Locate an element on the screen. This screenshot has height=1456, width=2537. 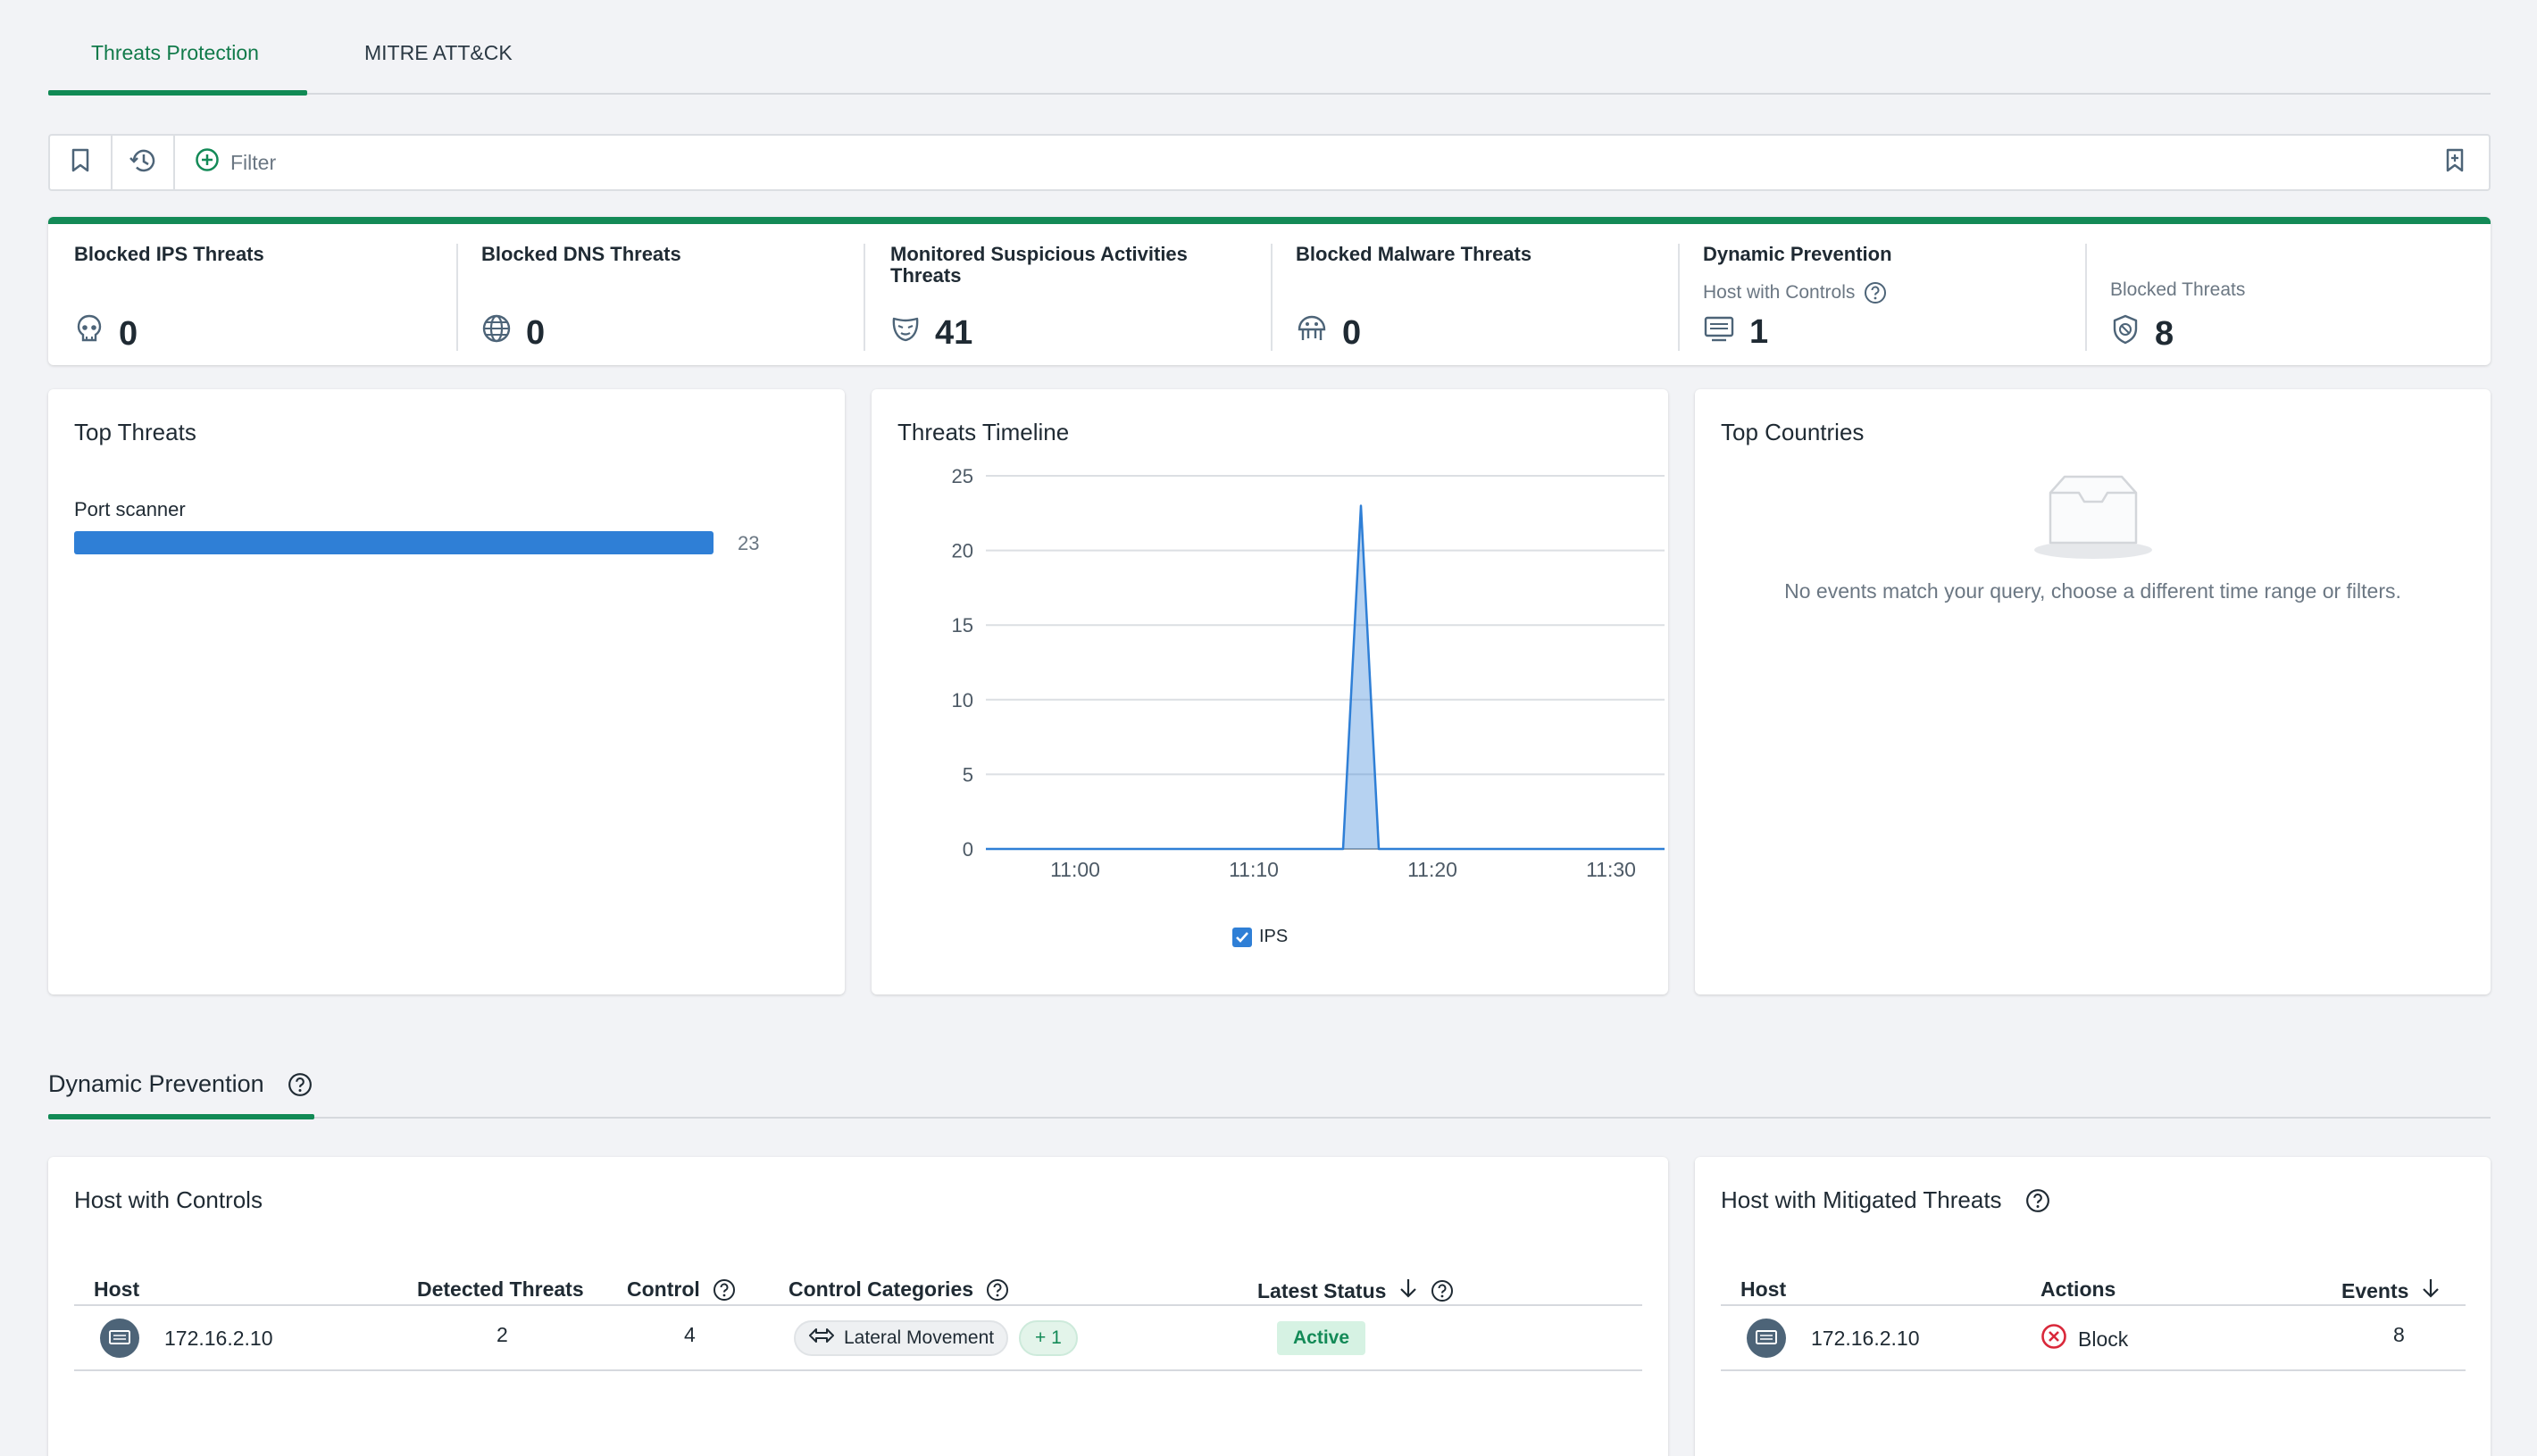
series-line is located at coordinates (1325, 677).